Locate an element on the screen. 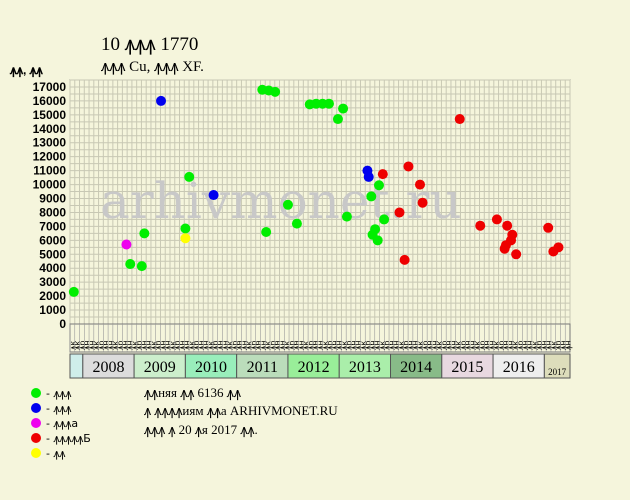 The height and width of the screenshot is (500, 630). year-label: 2008 is located at coordinates (108, 367).